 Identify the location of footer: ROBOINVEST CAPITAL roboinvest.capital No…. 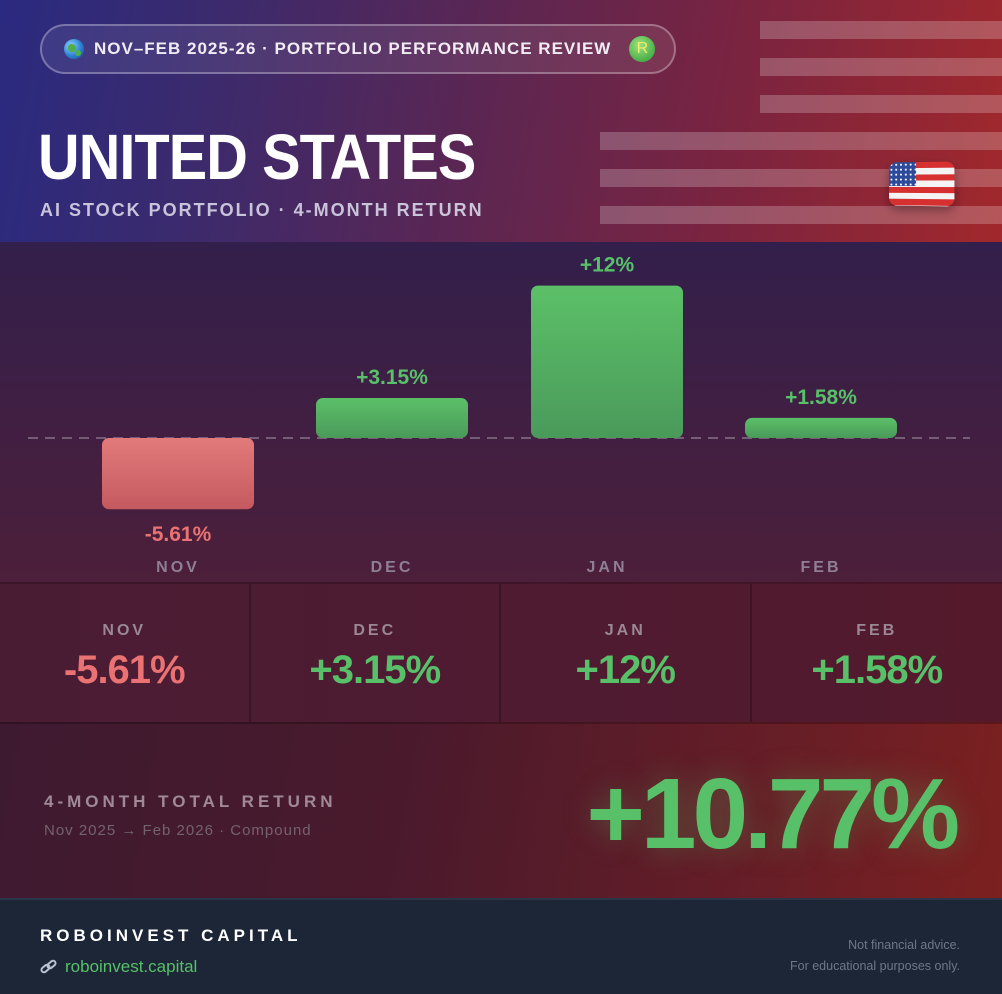
(501, 946).